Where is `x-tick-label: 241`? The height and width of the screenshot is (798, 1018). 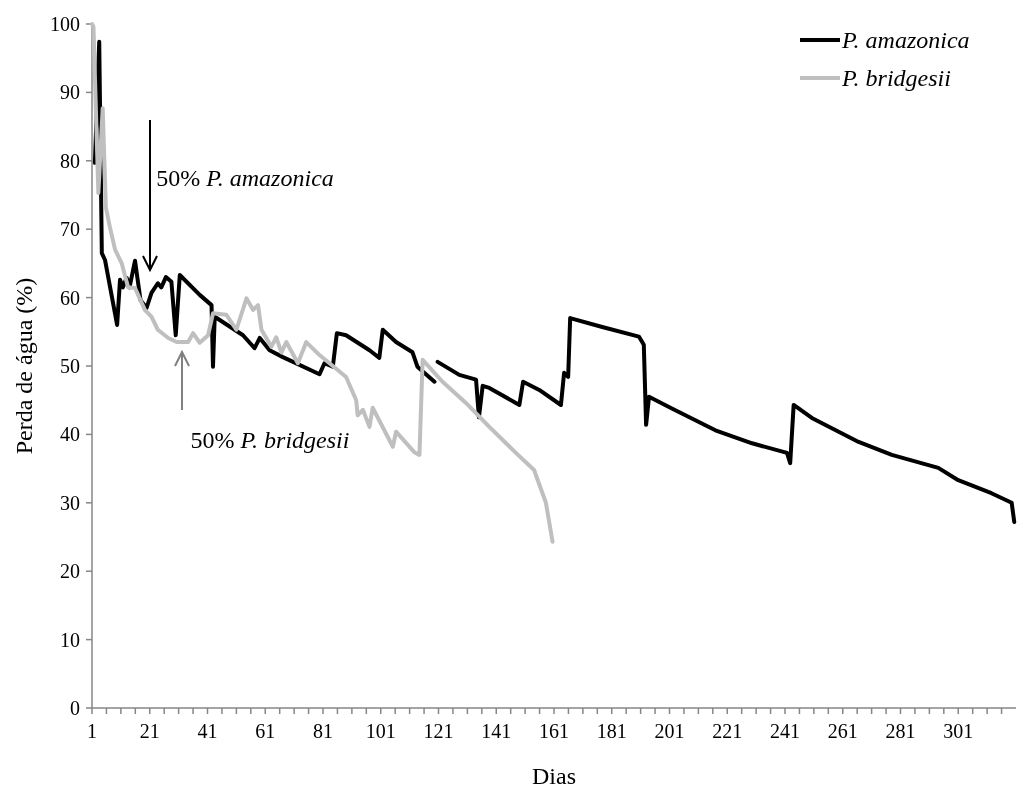
x-tick-label: 241 is located at coordinates (785, 731).